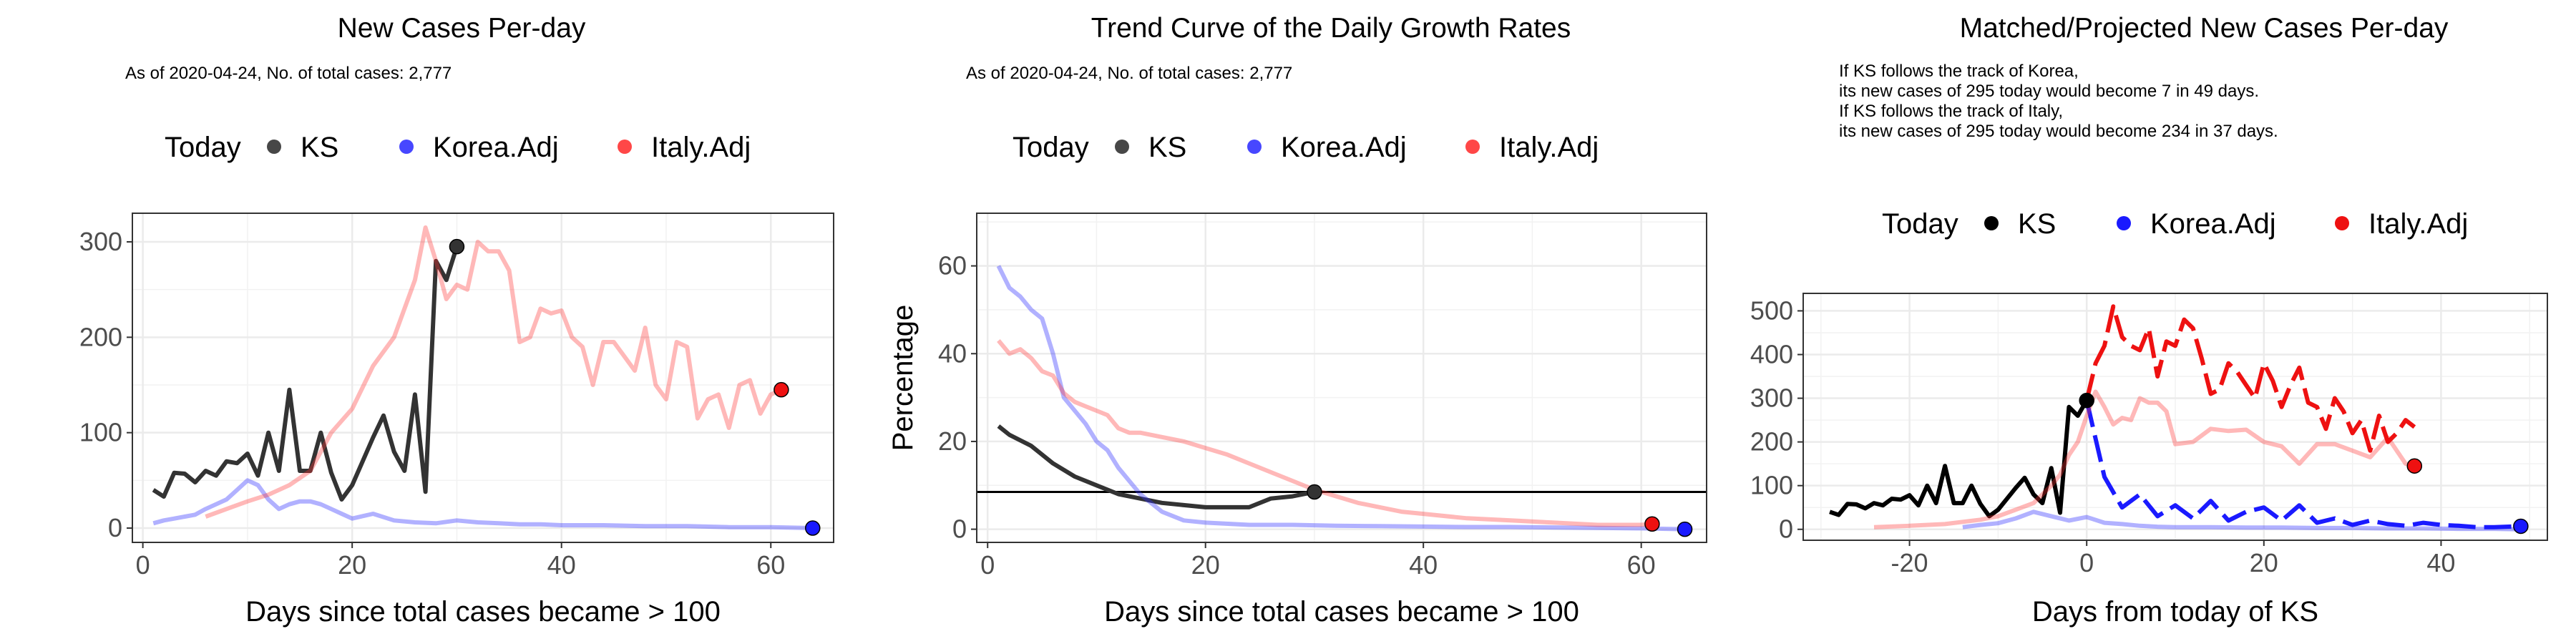  I want to click on series-line-italy-adj-matched-, so click(2144, 460).